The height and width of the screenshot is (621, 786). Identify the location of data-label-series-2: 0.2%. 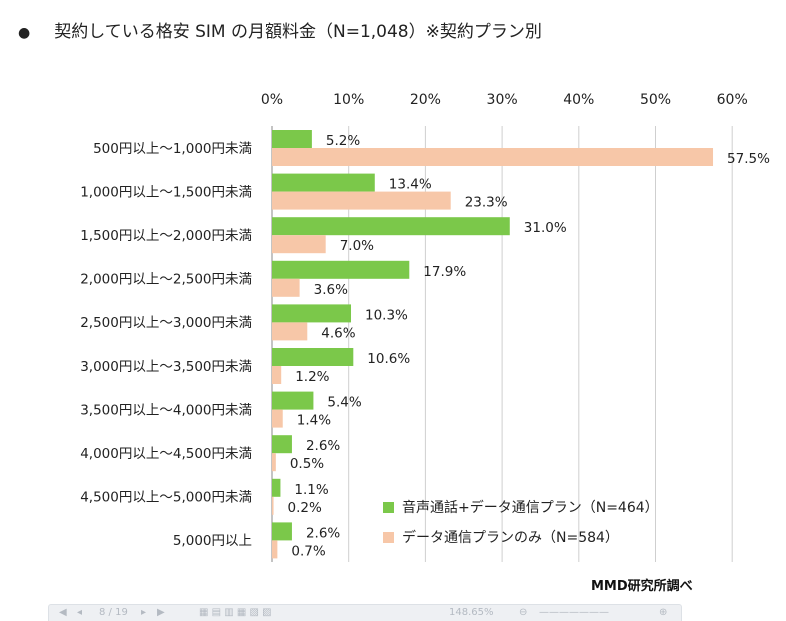
(305, 508).